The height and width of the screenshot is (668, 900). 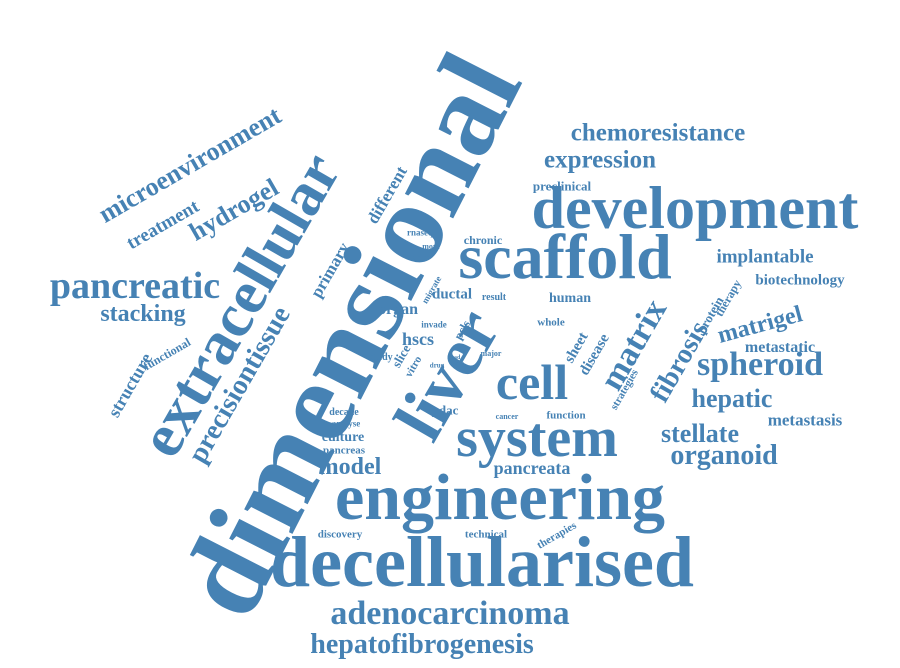 I want to click on word-year: year, so click(x=458, y=364).